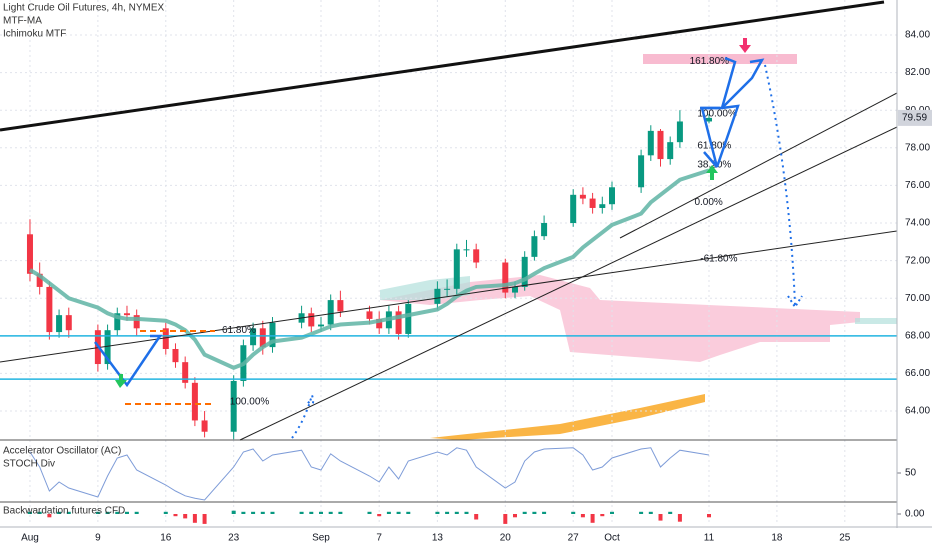  Describe the element at coordinates (917, 335) in the screenshot. I see `y-tick-label: 68.00` at that location.